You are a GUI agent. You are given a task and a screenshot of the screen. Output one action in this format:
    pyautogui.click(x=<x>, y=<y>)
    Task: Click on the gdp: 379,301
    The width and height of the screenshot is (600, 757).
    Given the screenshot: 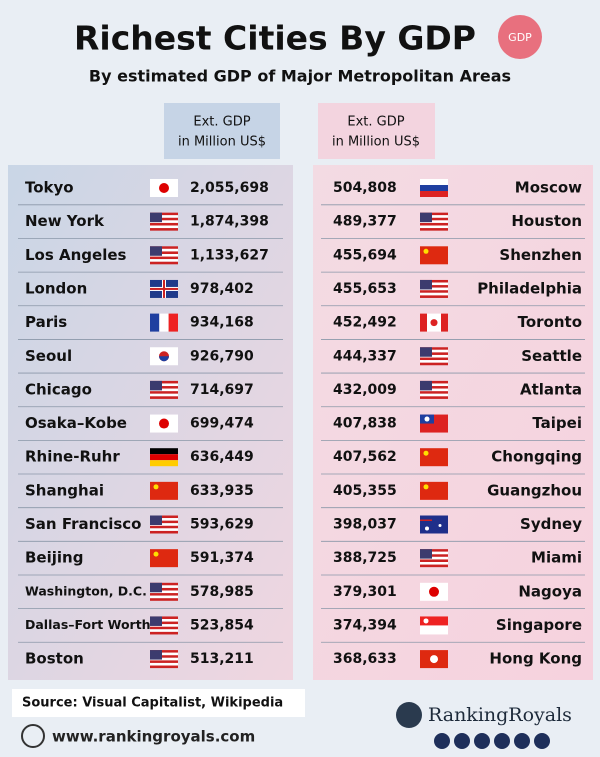 What is the action you would take?
    pyautogui.click(x=365, y=592)
    